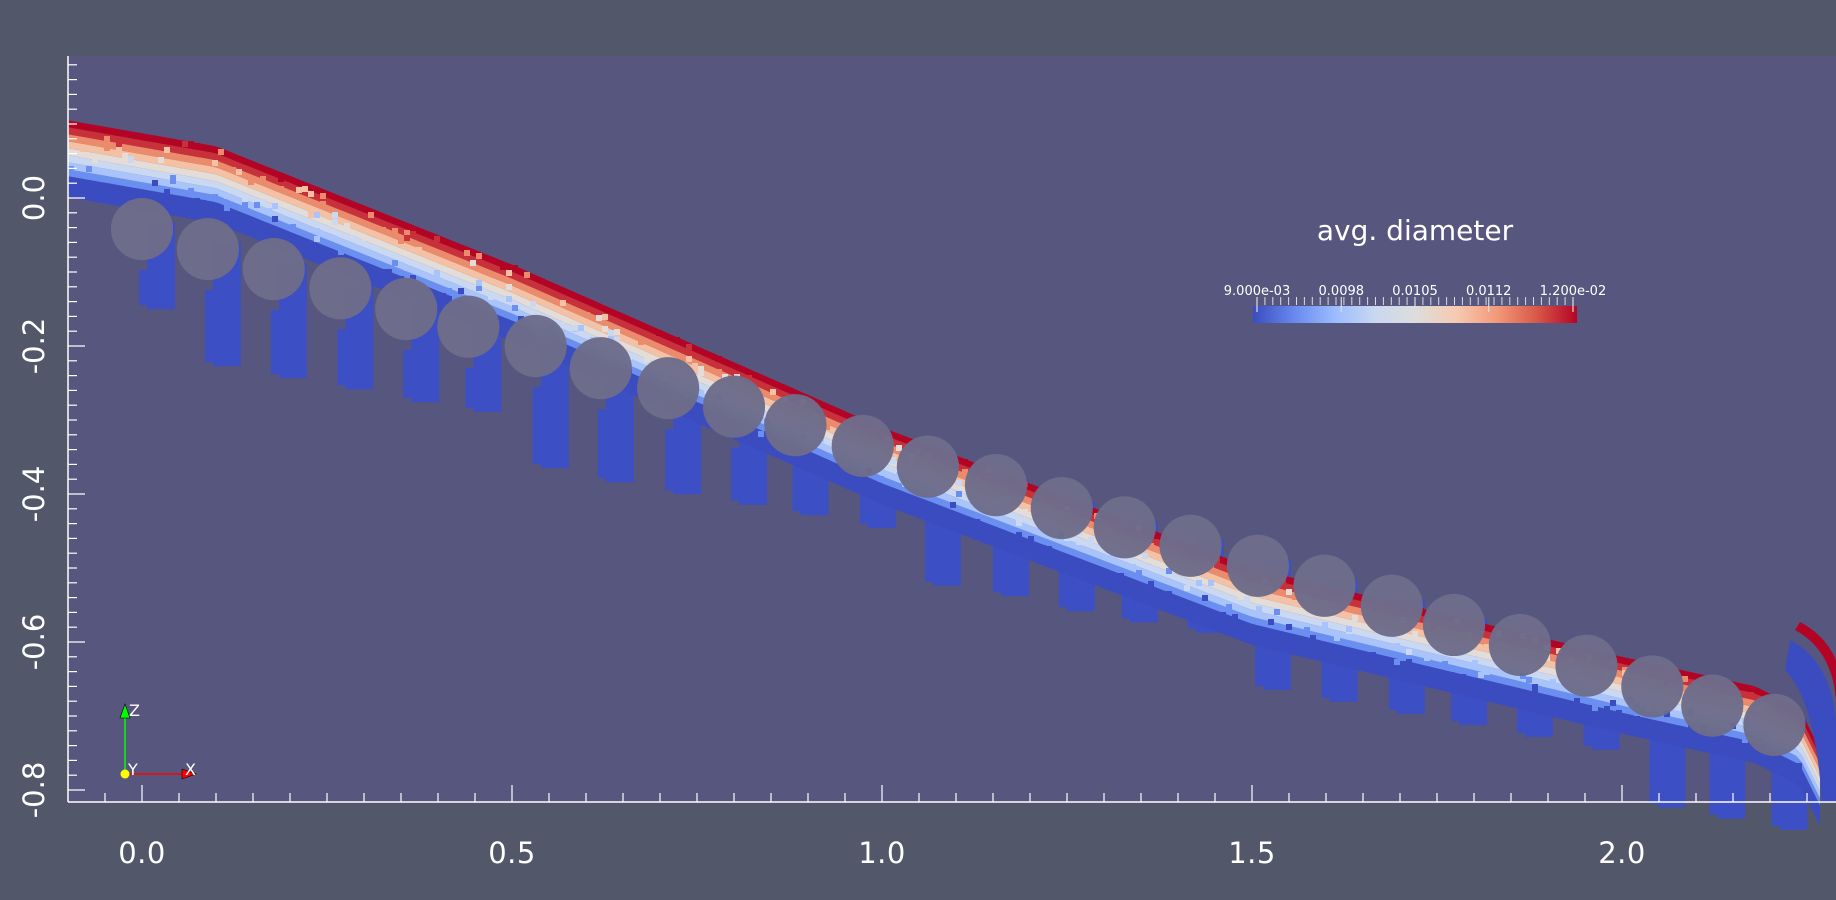 The height and width of the screenshot is (900, 1836). I want to click on y-tick-label: 0.0, so click(34, 198).